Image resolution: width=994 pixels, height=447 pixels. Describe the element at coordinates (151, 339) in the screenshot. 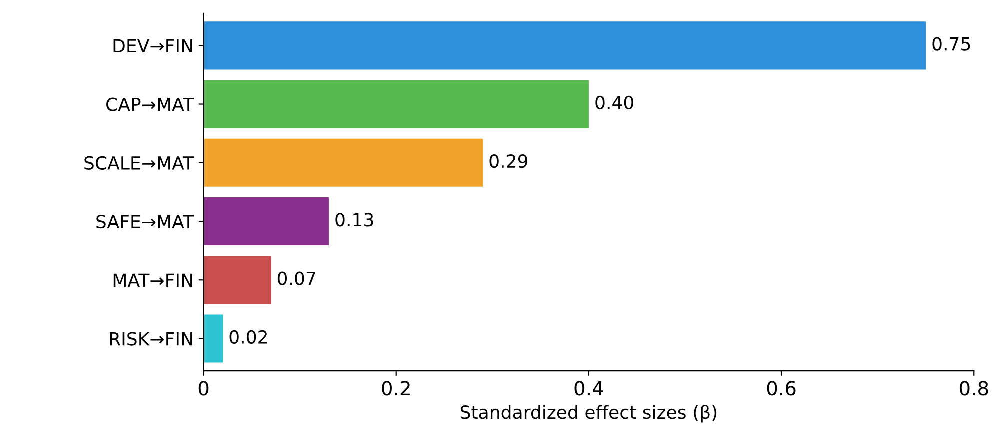

I see `y-tick-label: RISK→FIN` at that location.